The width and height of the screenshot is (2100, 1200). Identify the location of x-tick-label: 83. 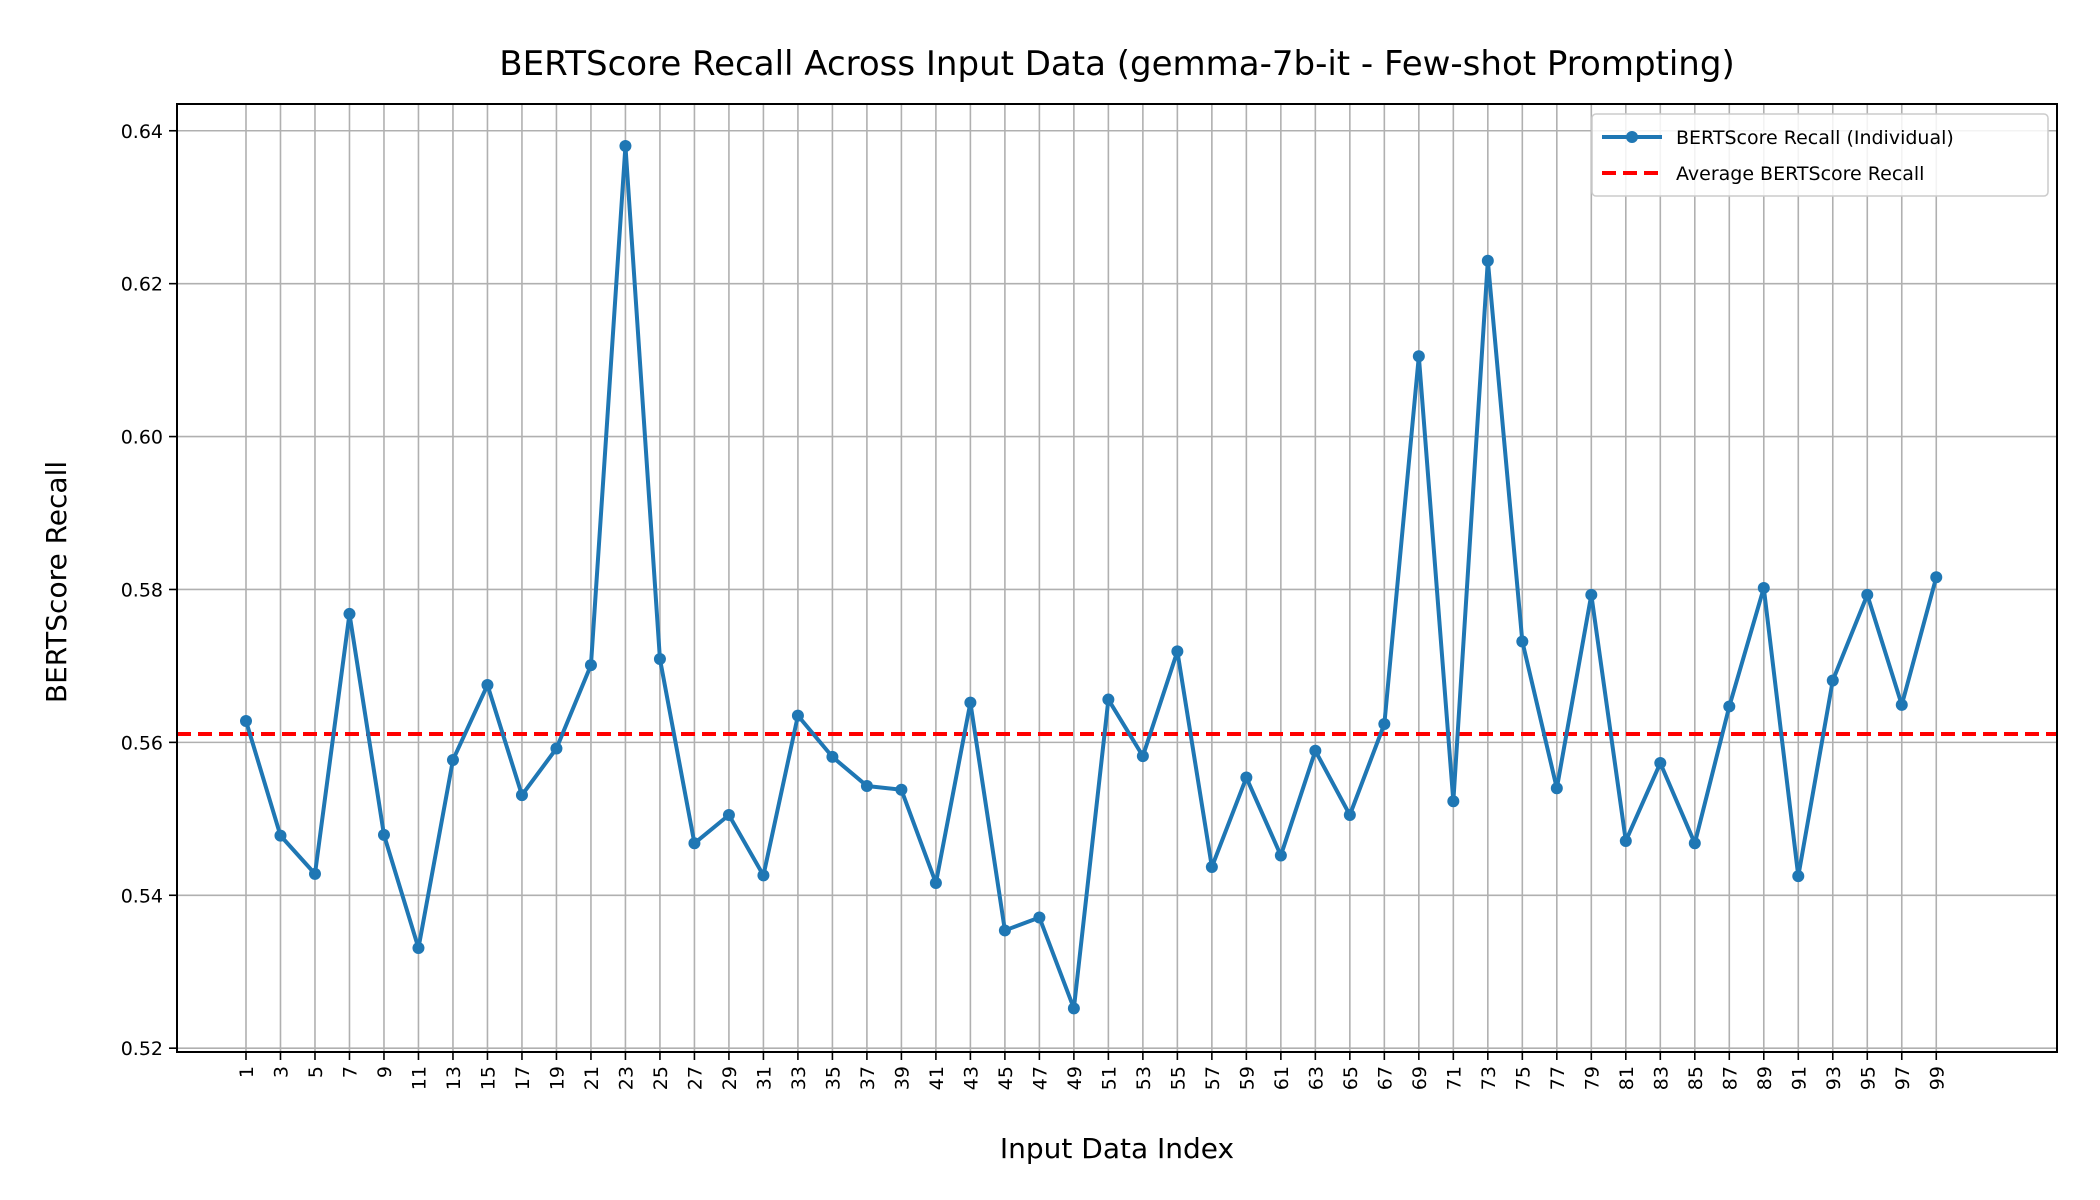
(1661, 1078).